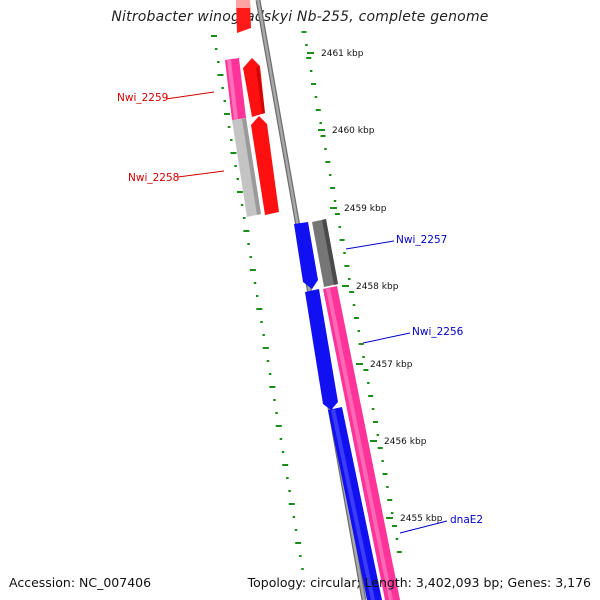 The height and width of the screenshot is (600, 600). What do you see at coordinates (391, 365) in the screenshot?
I see `kbp-tick-label: 2457 kbp` at bounding box center [391, 365].